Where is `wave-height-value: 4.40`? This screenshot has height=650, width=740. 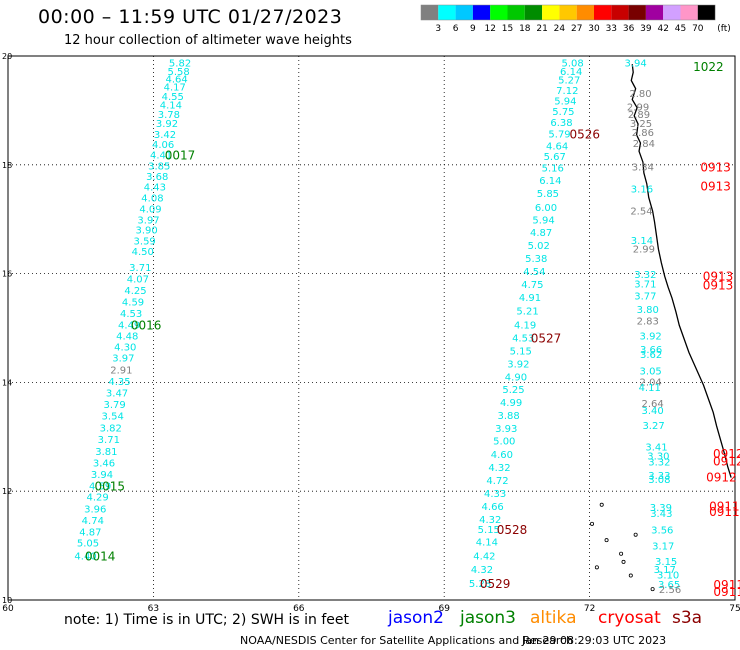
wave-height-value: 4.40 is located at coordinates (85, 556).